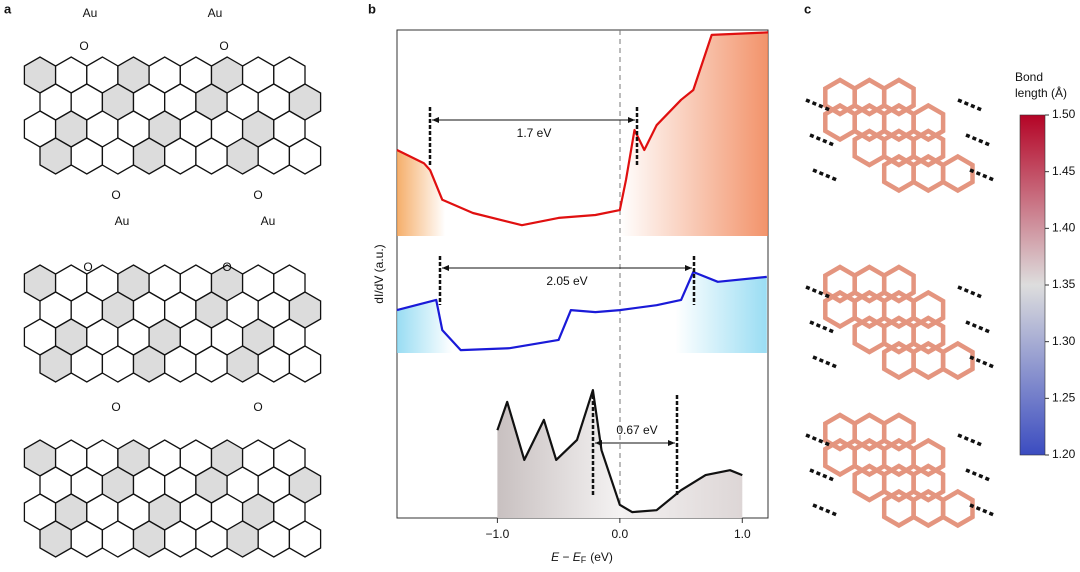  I want to click on colorbar-tick-label: 1.30, so click(1064, 341).